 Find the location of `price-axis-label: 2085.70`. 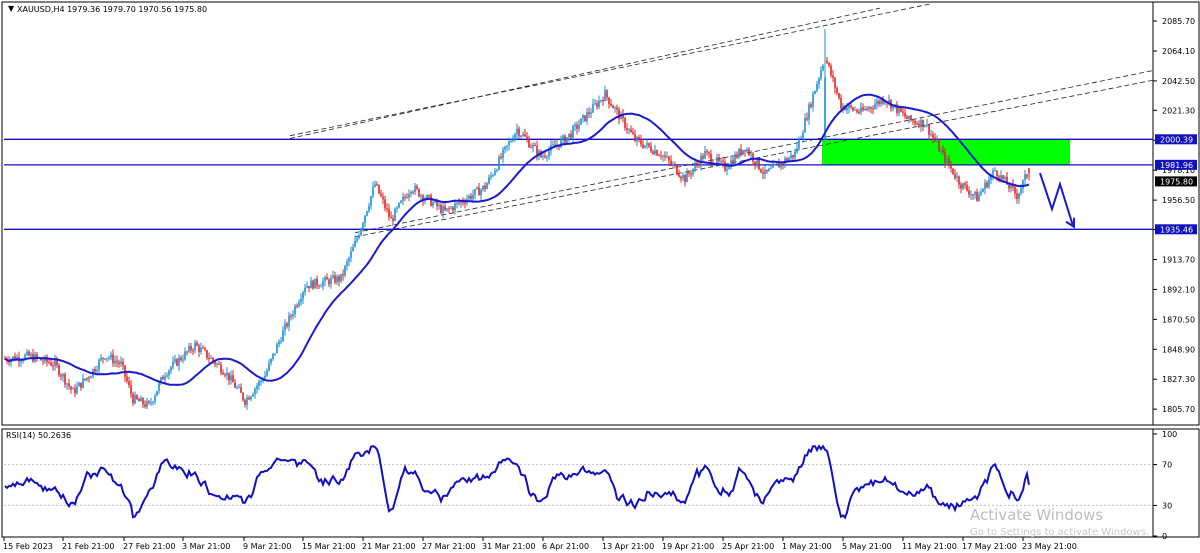

price-axis-label: 2085.70 is located at coordinates (1178, 21).